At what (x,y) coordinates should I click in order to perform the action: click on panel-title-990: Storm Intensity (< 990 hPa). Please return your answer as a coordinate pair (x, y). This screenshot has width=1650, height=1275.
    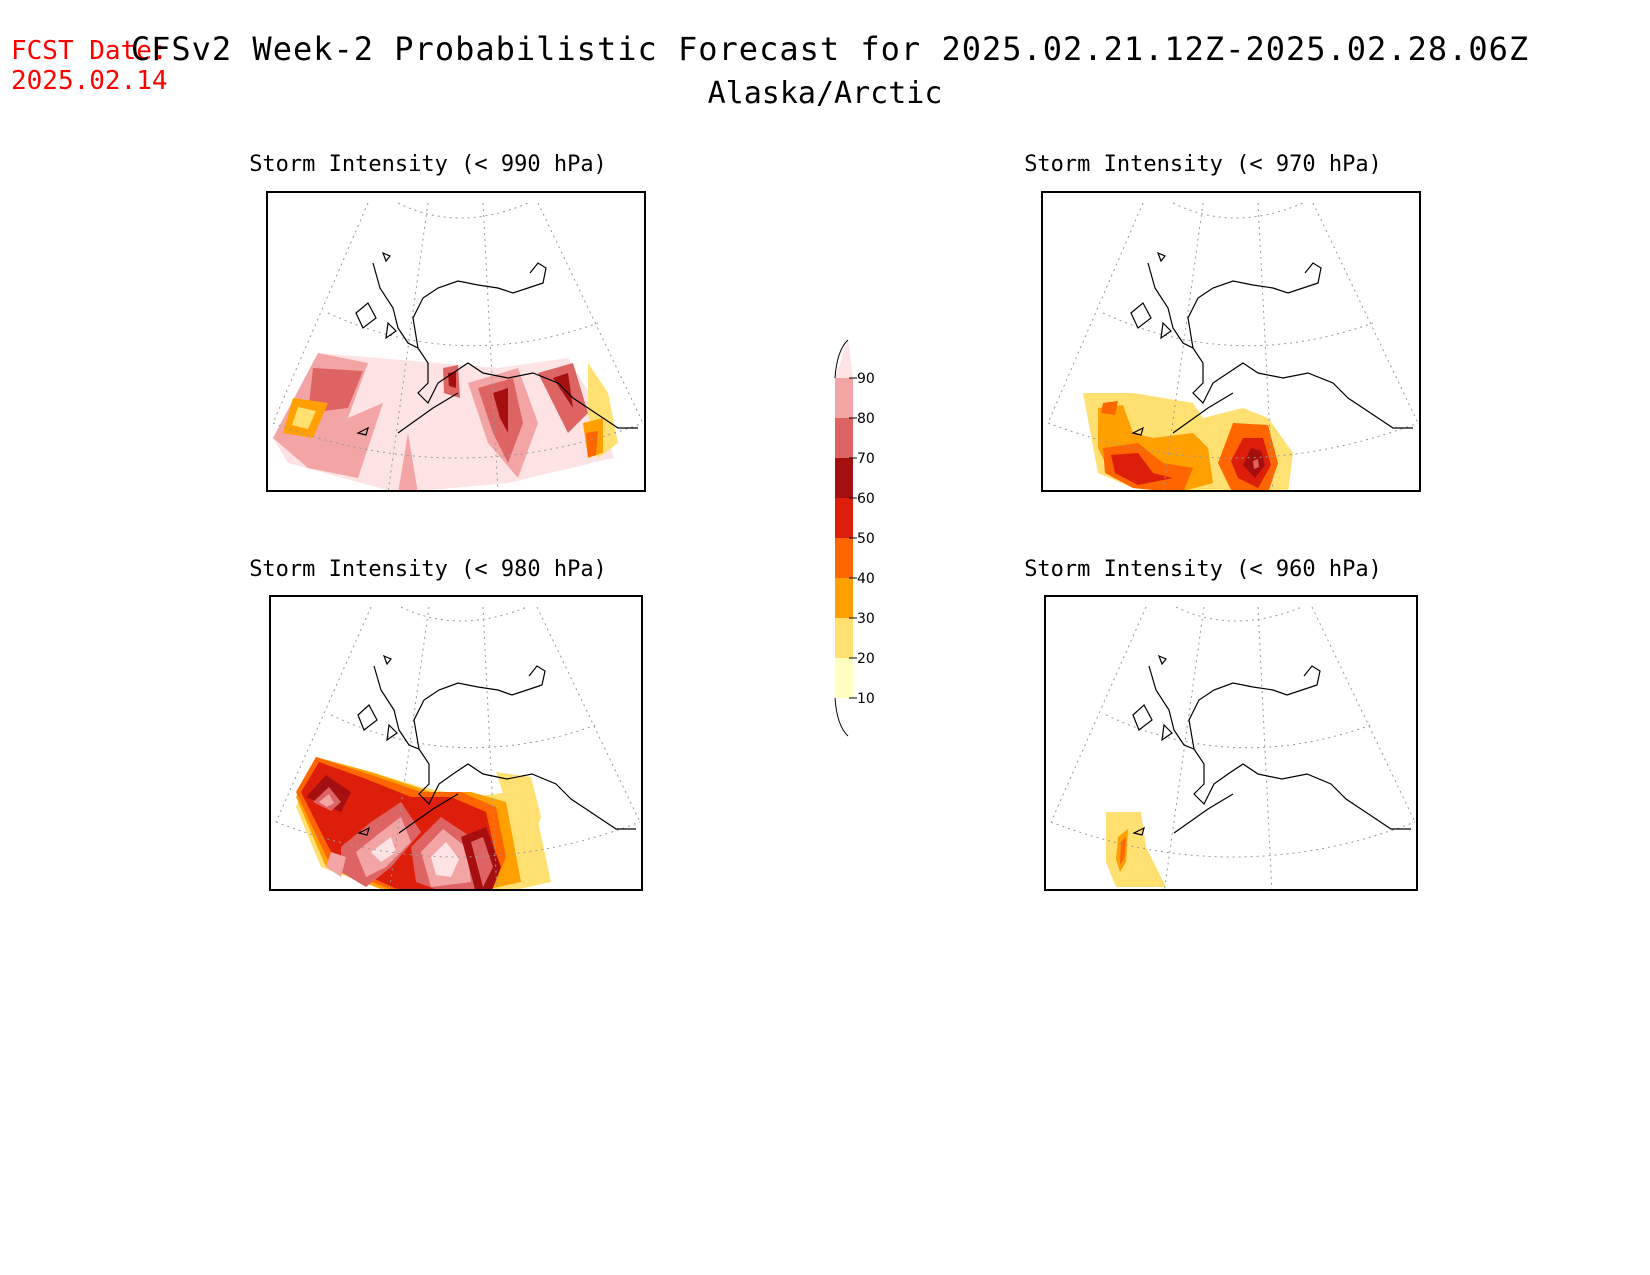
    Looking at the image, I should click on (428, 164).